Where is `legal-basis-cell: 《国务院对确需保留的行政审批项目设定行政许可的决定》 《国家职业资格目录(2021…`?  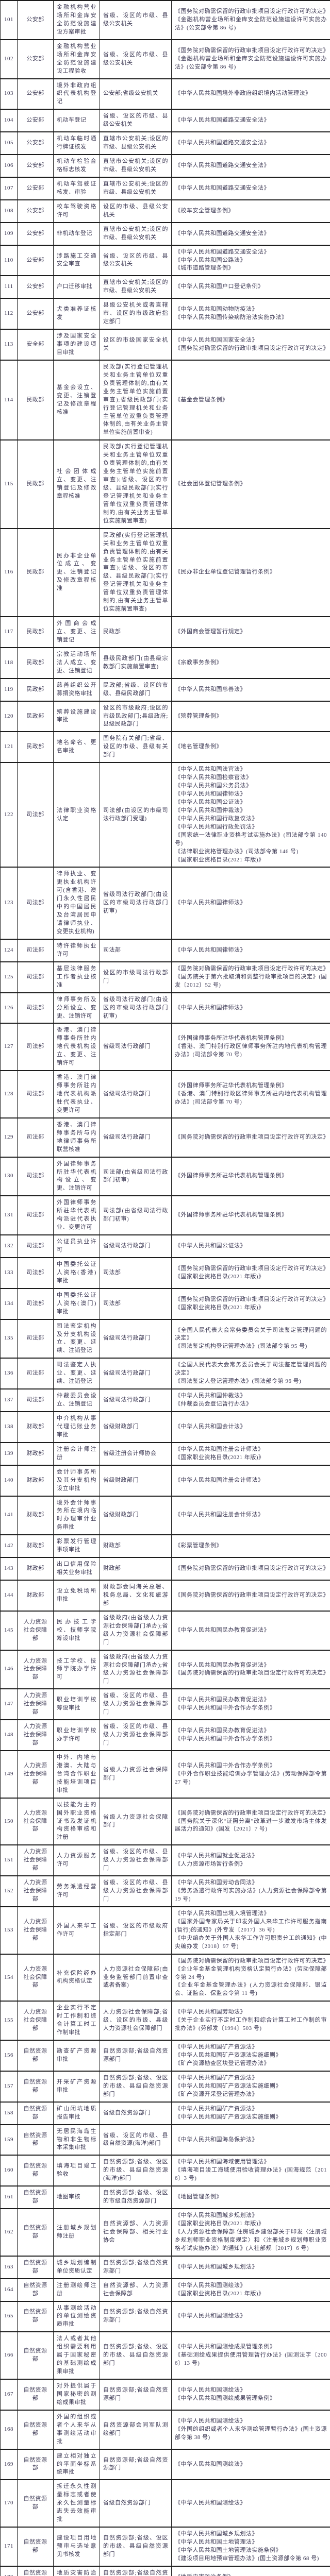 legal-basis-cell: 《国务院对确需保留的行政审批项目设定行政许可的决定》 《国家职业资格目录(2021… is located at coordinates (250, 1273).